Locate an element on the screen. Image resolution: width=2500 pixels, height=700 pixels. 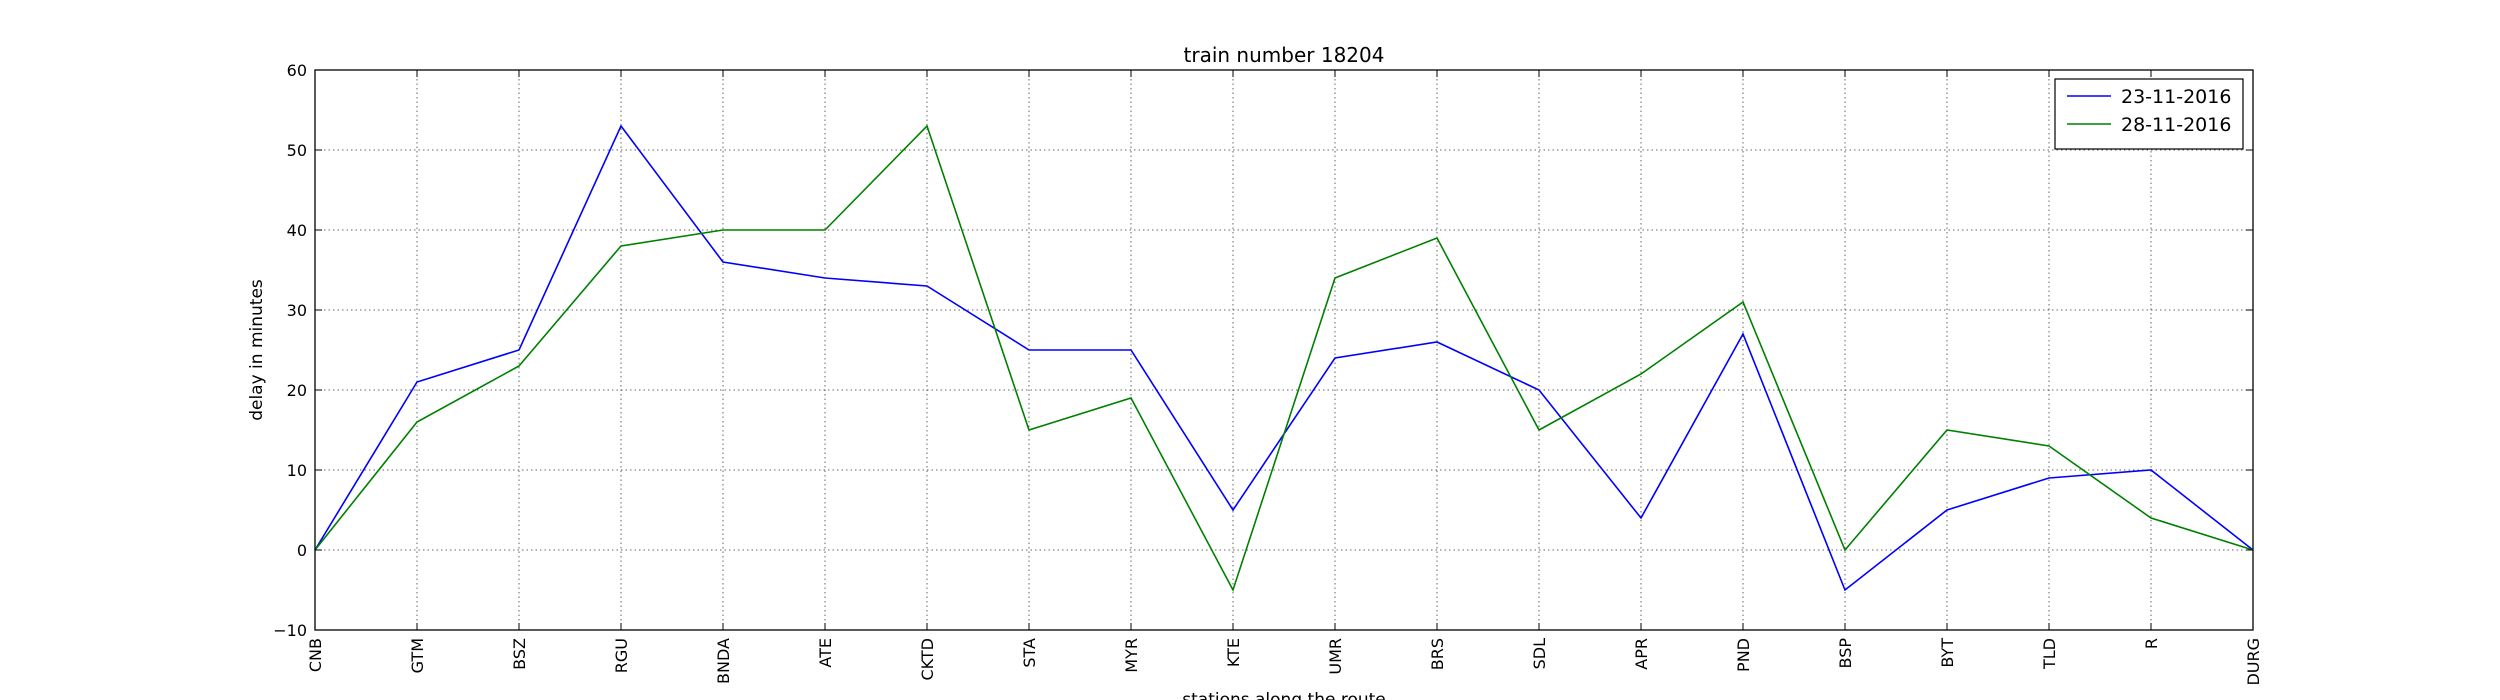
x-tick-label: BSP is located at coordinates (1845, 653).